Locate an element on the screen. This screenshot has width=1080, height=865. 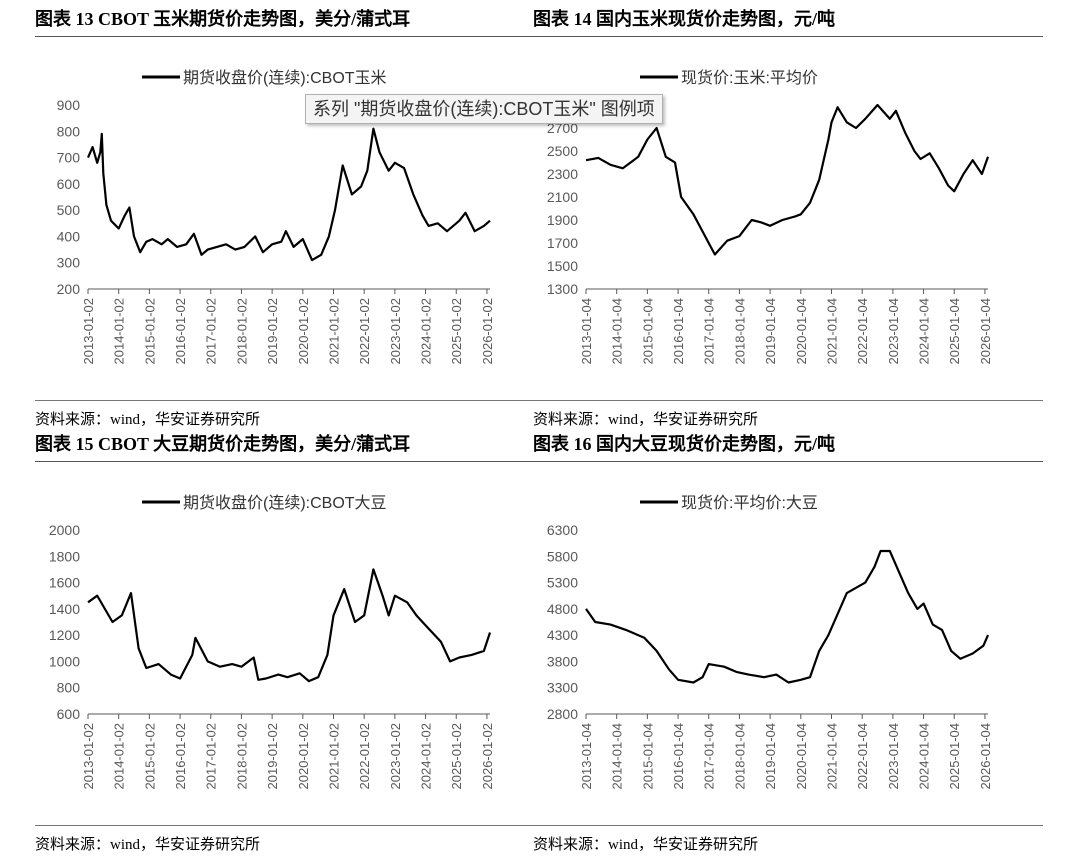
legend-label: 期货收盘价(连续):CBOT大豆 is located at coordinates (285, 502).